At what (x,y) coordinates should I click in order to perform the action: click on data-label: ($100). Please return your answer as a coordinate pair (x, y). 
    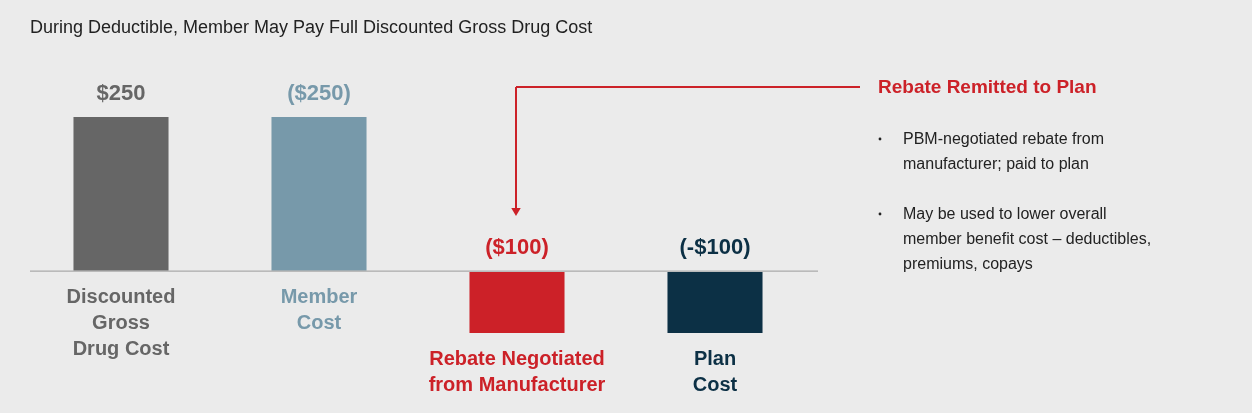
    Looking at the image, I should click on (517, 247).